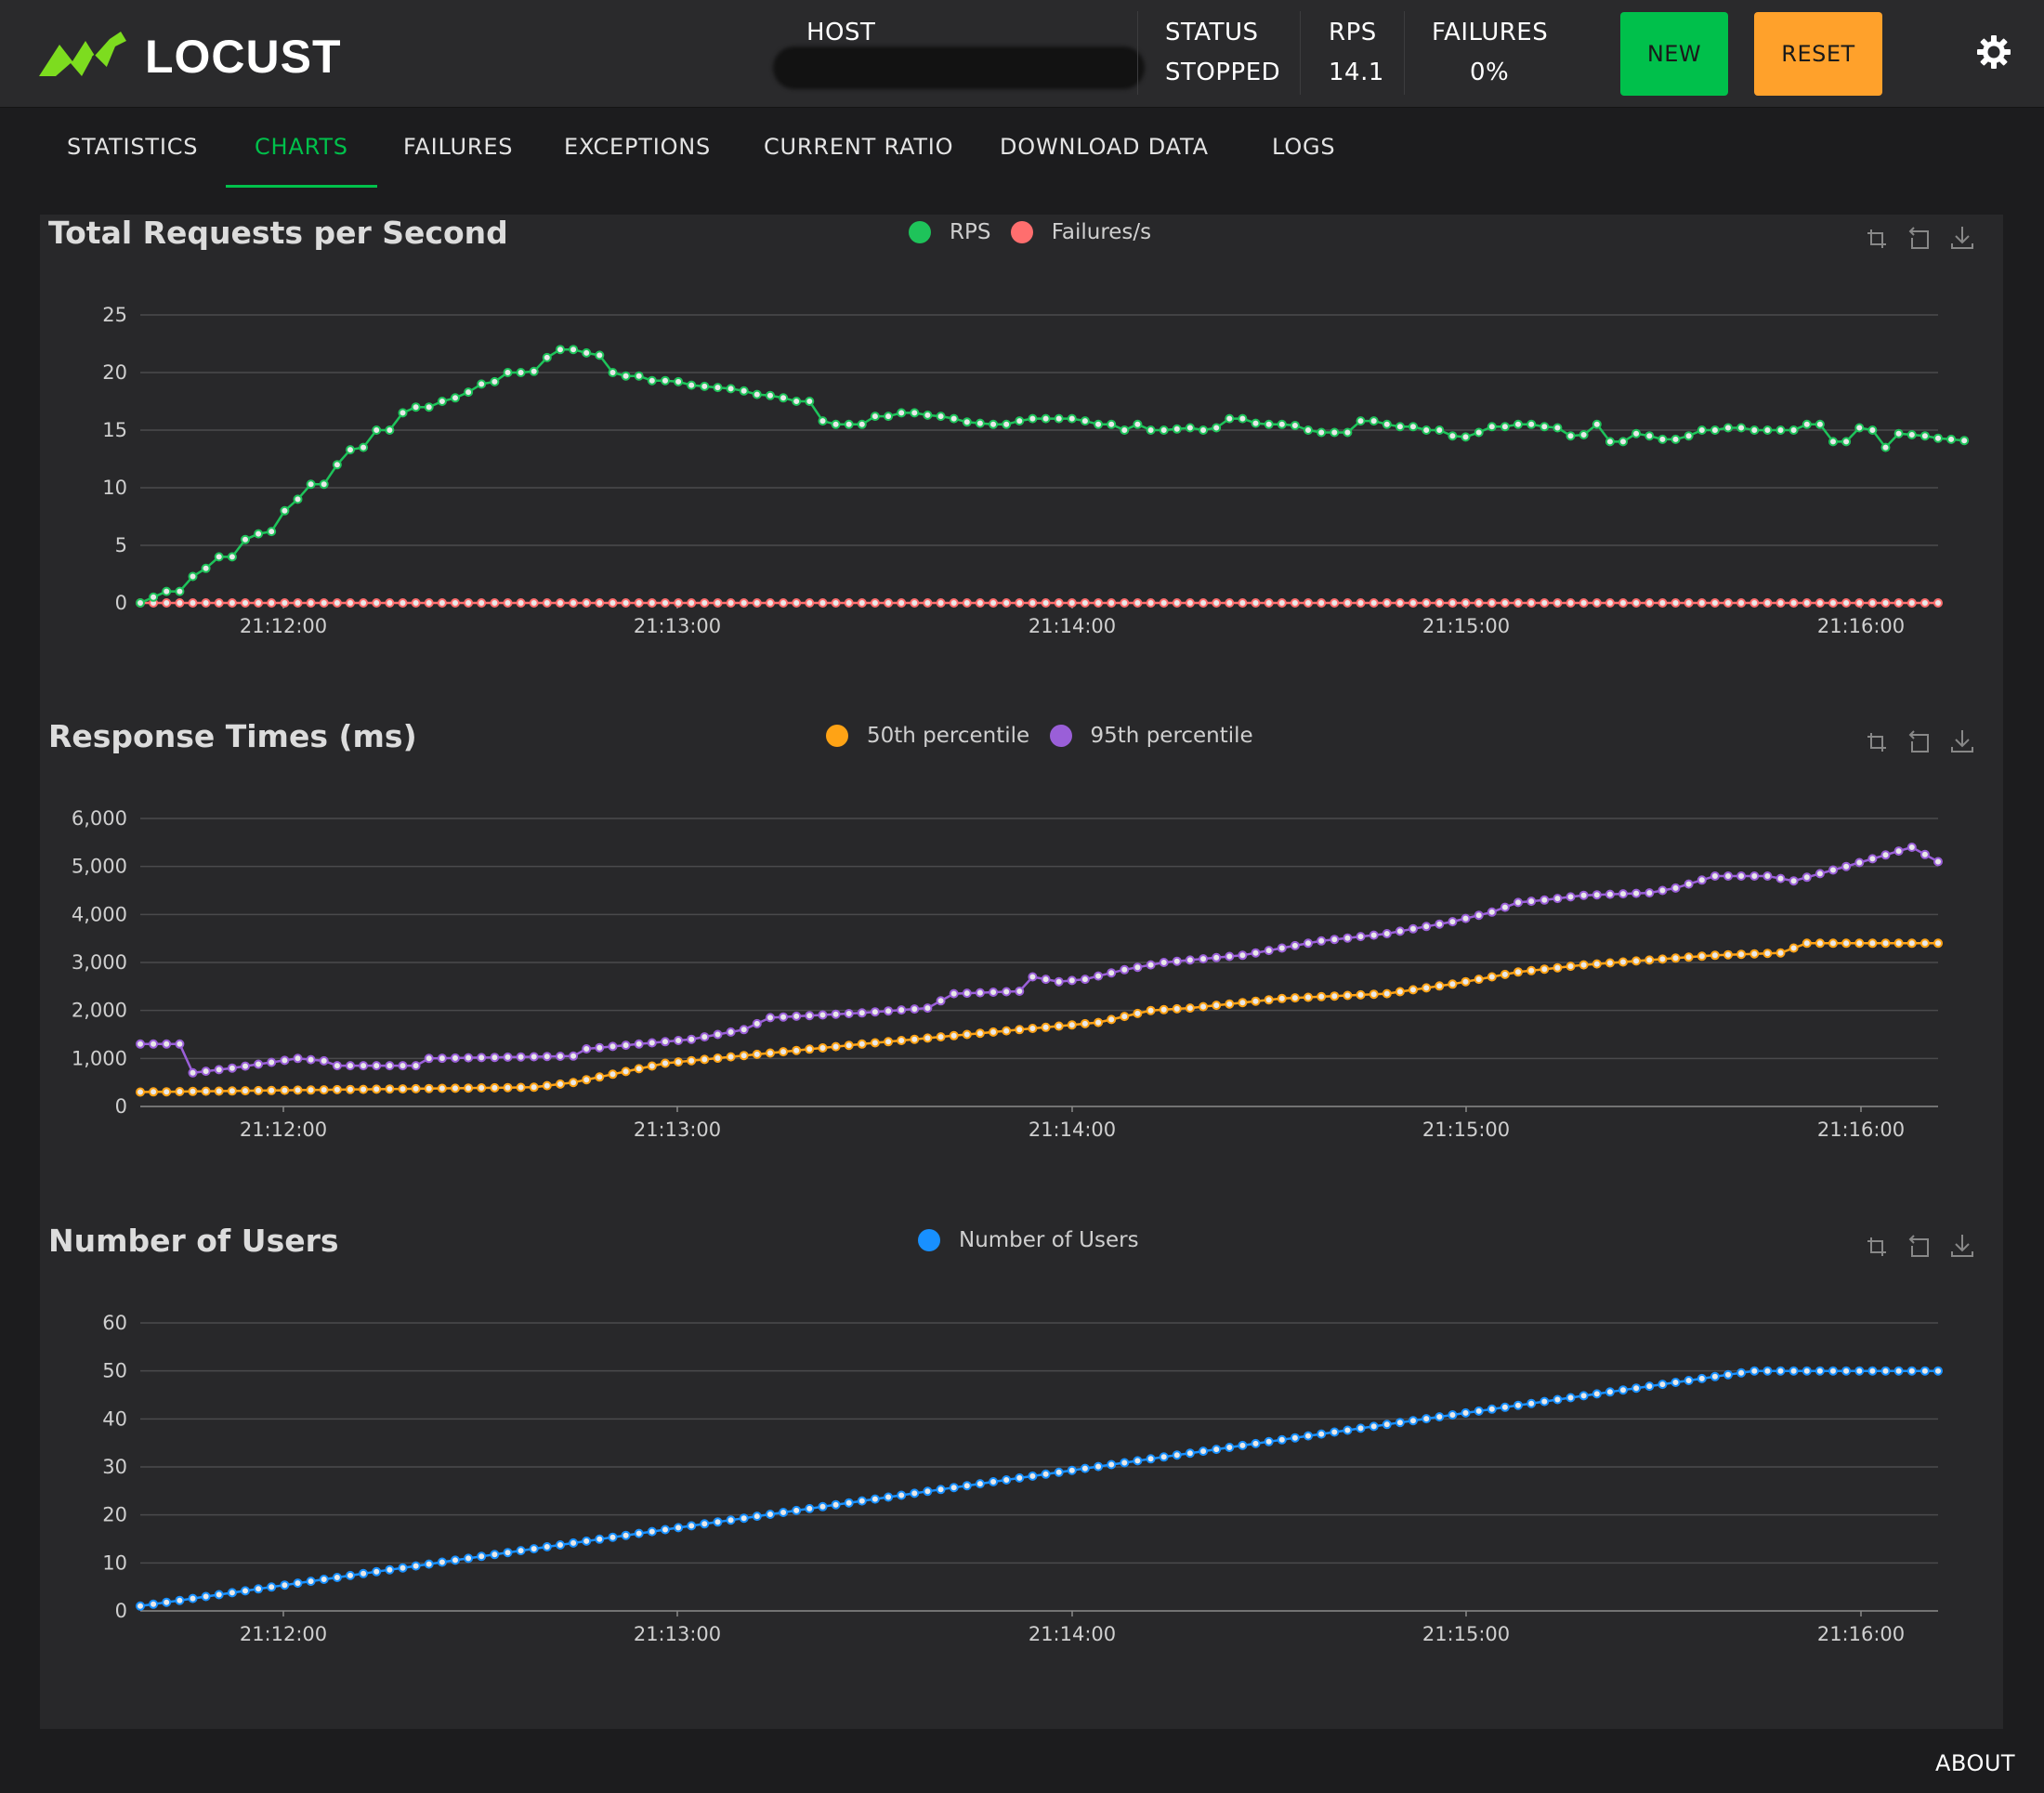  Describe the element at coordinates (1861, 626) in the screenshot. I see `x-tick-label: 21:16:00` at that location.